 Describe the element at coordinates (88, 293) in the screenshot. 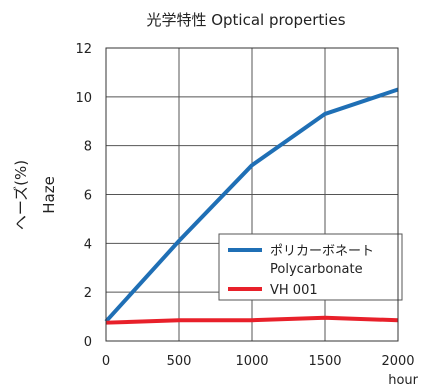

I see `y-tick-label: 2` at that location.